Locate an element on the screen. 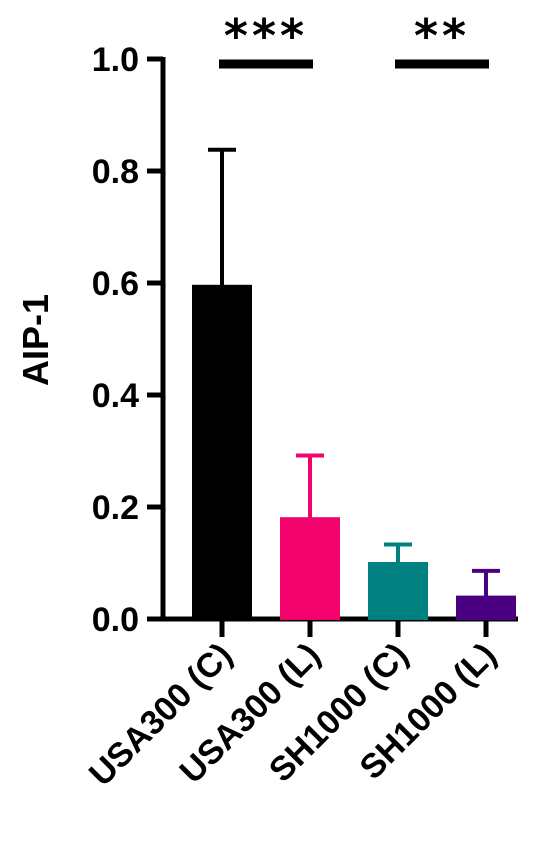 Image resolution: width=550 pixels, height=848 pixels. y-tick-label: 0.6 is located at coordinates (115, 284).